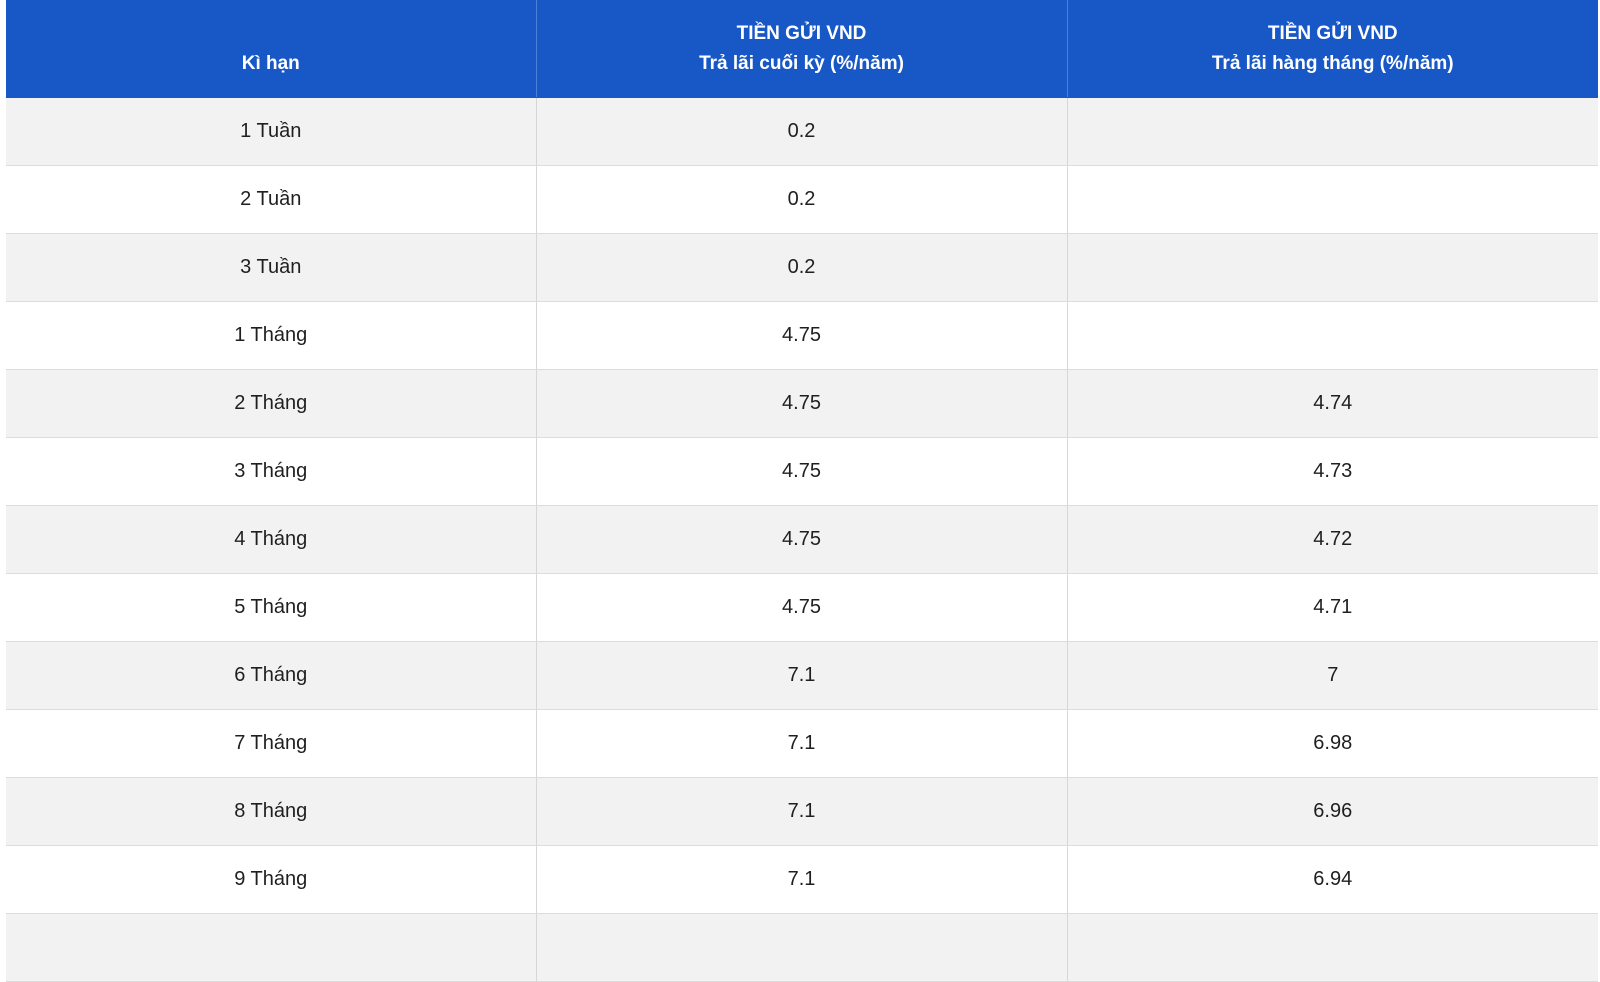 This screenshot has height=982, width=1600. I want to click on cell-term: 9 Tháng, so click(271, 879).